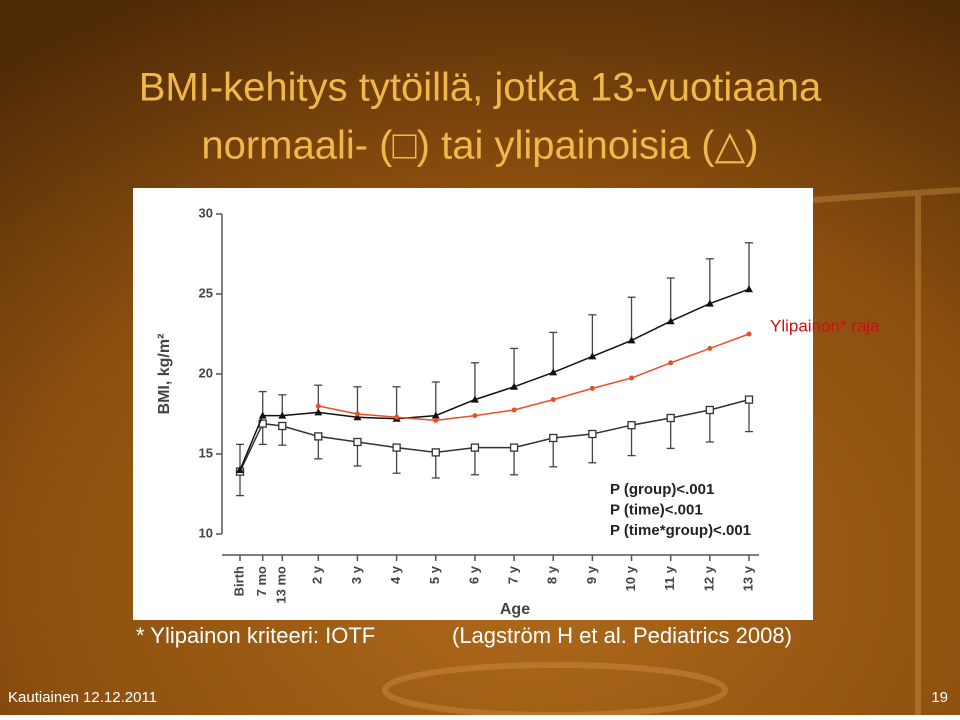  Describe the element at coordinates (206, 212) in the screenshot. I see `y-tick-label: 30` at that location.